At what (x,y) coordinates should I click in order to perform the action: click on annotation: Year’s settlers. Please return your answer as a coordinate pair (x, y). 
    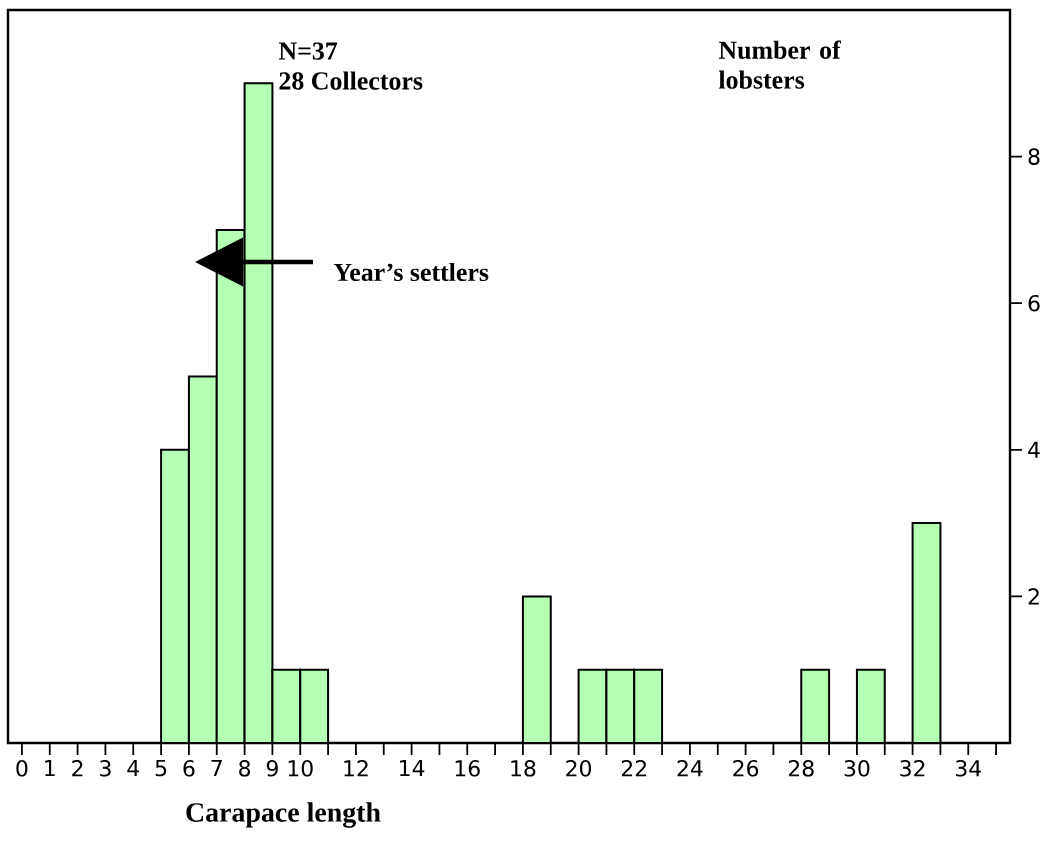
    Looking at the image, I should click on (411, 272).